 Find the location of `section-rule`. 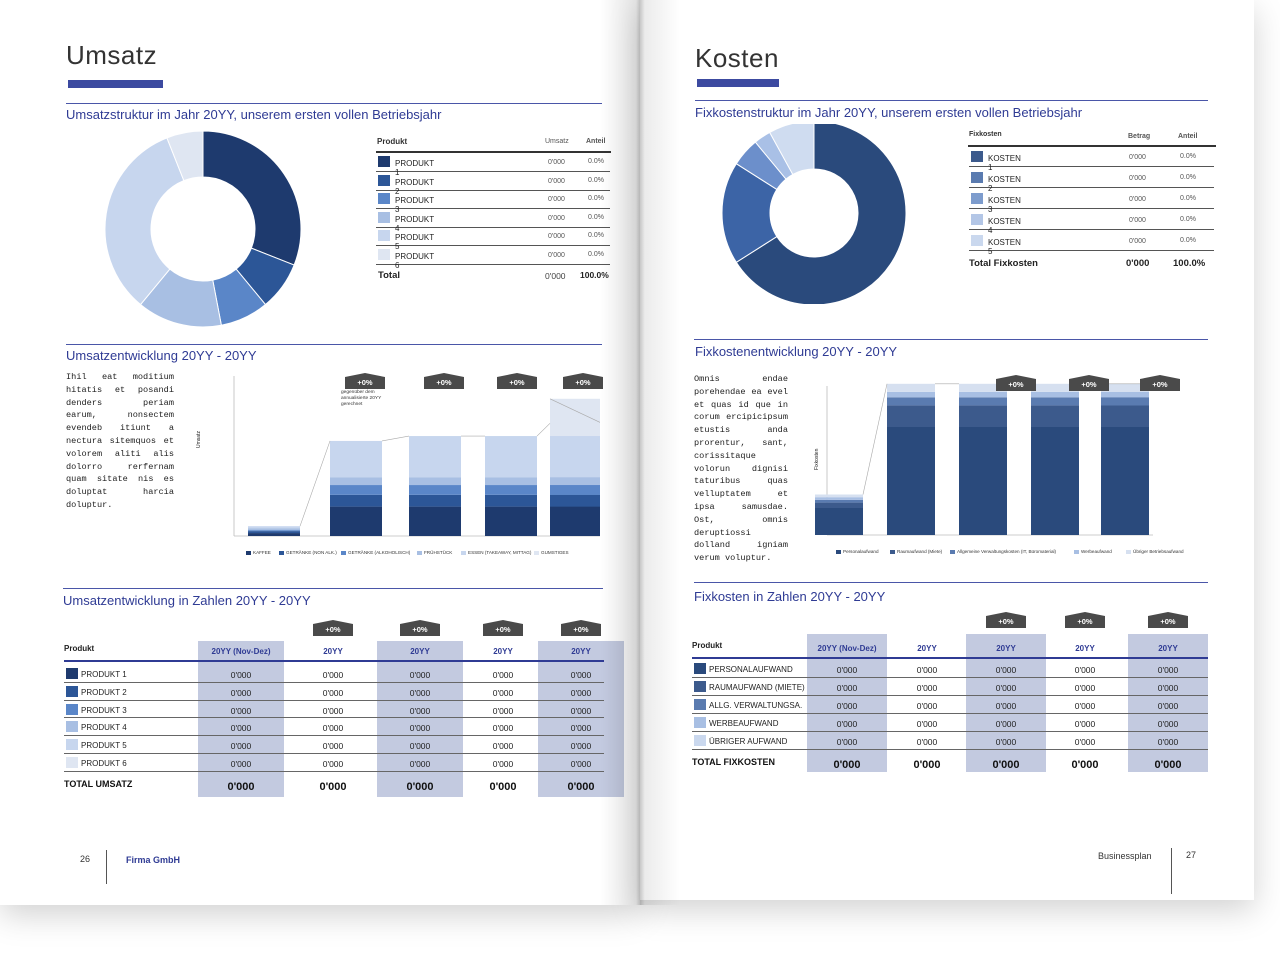

section-rule is located at coordinates (334, 344).